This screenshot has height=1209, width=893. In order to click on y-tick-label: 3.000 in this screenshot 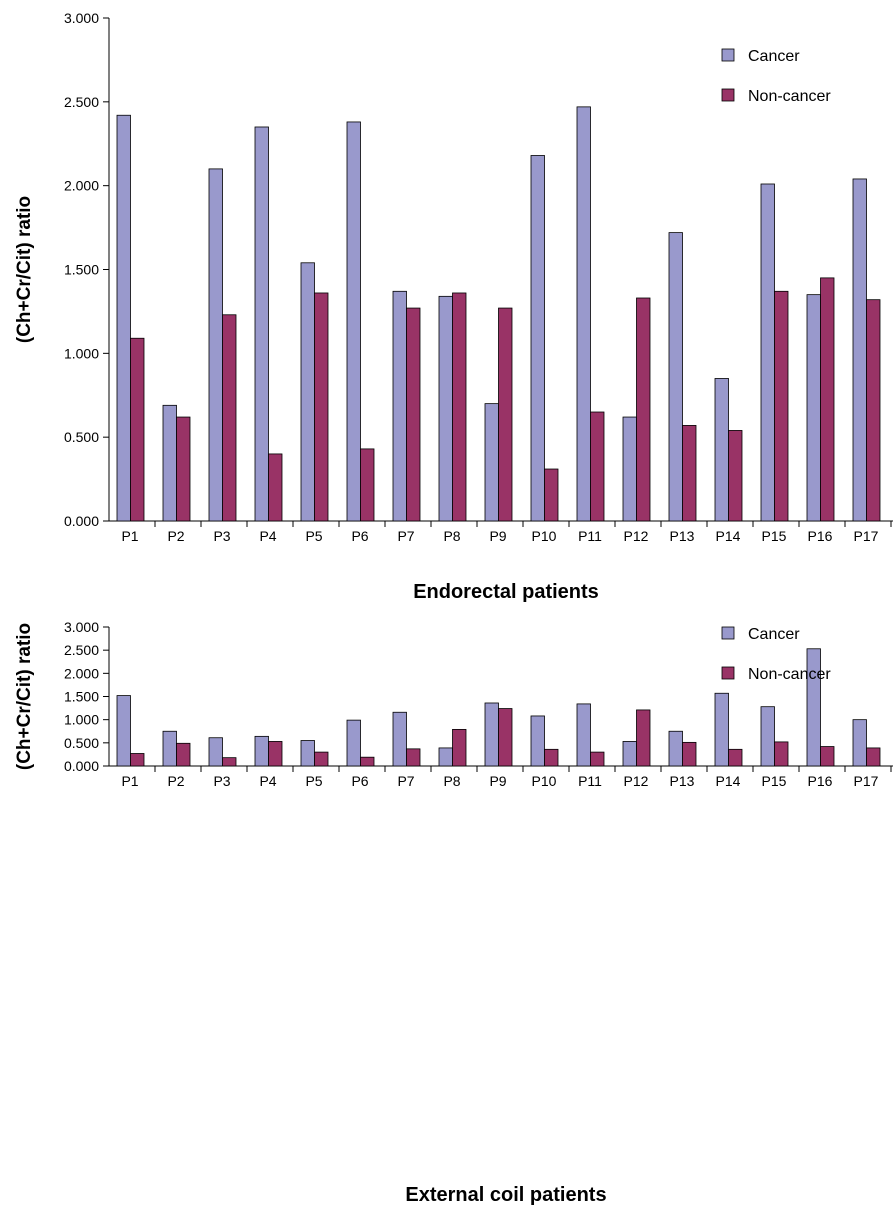, I will do `click(81, 627)`.